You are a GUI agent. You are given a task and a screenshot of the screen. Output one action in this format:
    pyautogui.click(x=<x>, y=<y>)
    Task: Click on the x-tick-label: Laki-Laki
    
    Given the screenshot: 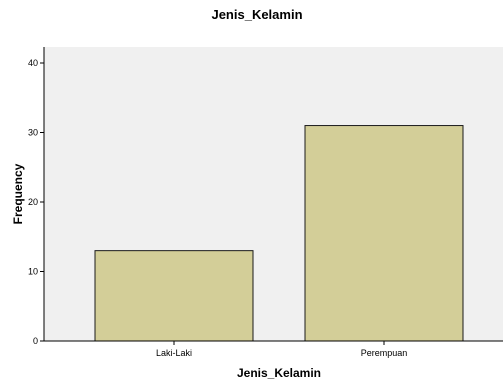 What is the action you would take?
    pyautogui.click(x=174, y=353)
    